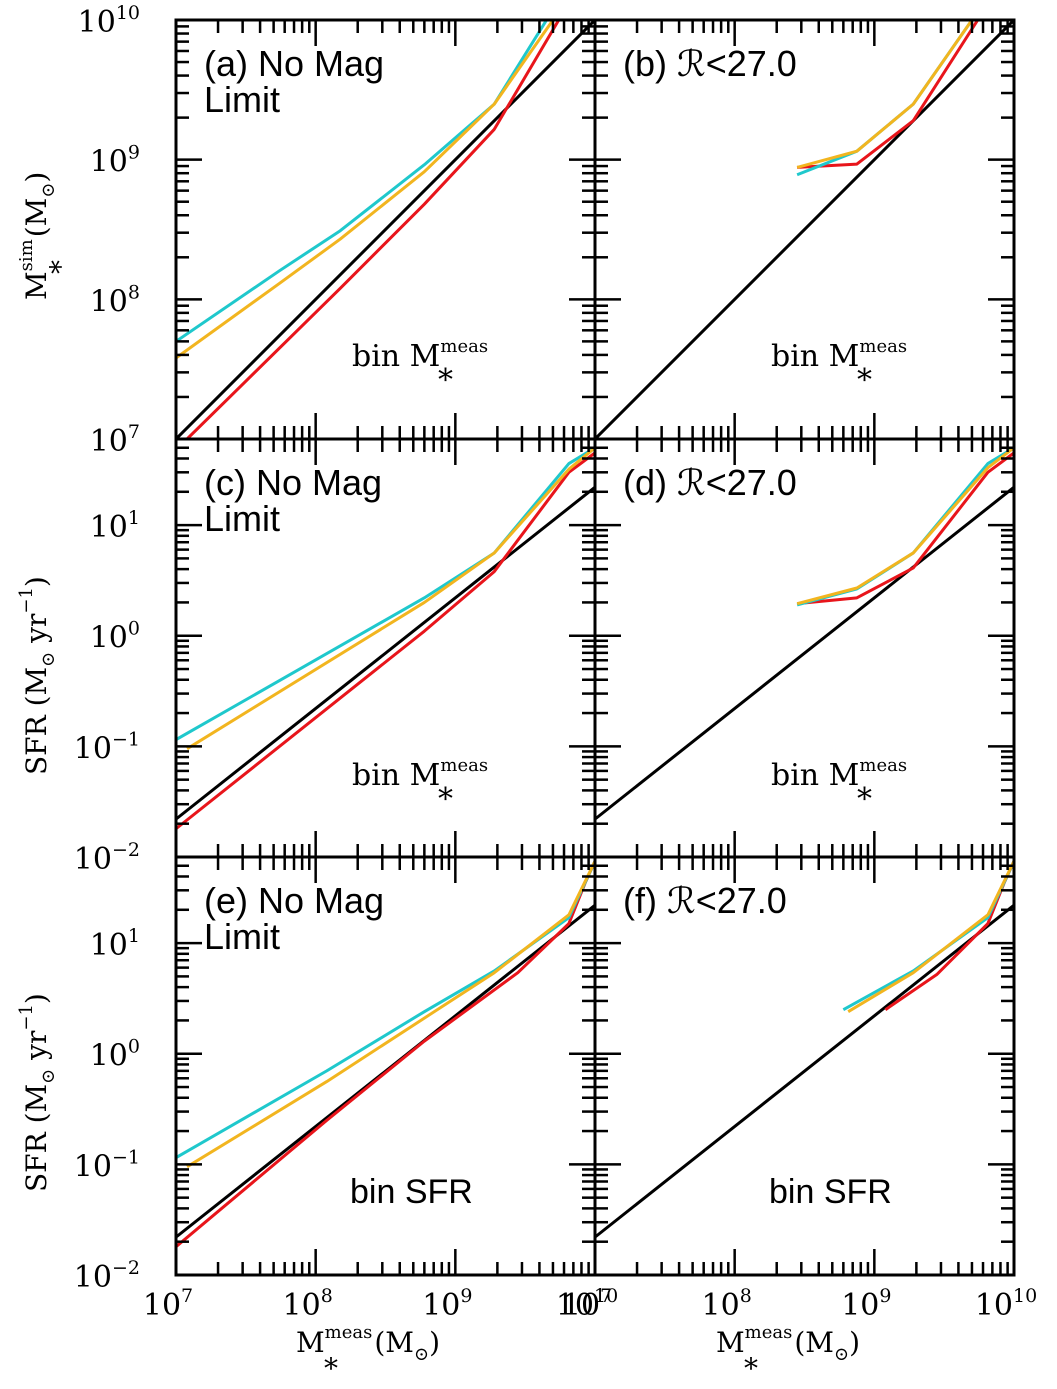  What do you see at coordinates (710, 482) in the screenshot?
I see `panel-label: (d) ℛ<27.0` at bounding box center [710, 482].